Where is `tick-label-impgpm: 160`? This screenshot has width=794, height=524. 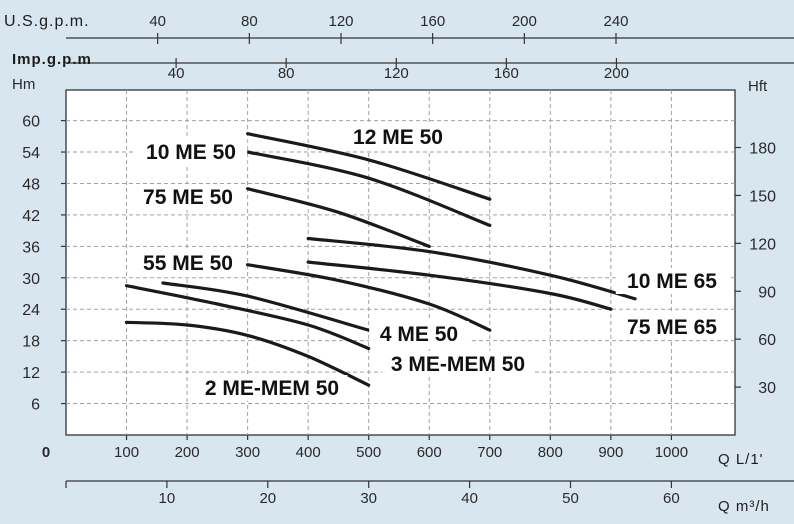 tick-label-impgpm: 160 is located at coordinates (506, 73).